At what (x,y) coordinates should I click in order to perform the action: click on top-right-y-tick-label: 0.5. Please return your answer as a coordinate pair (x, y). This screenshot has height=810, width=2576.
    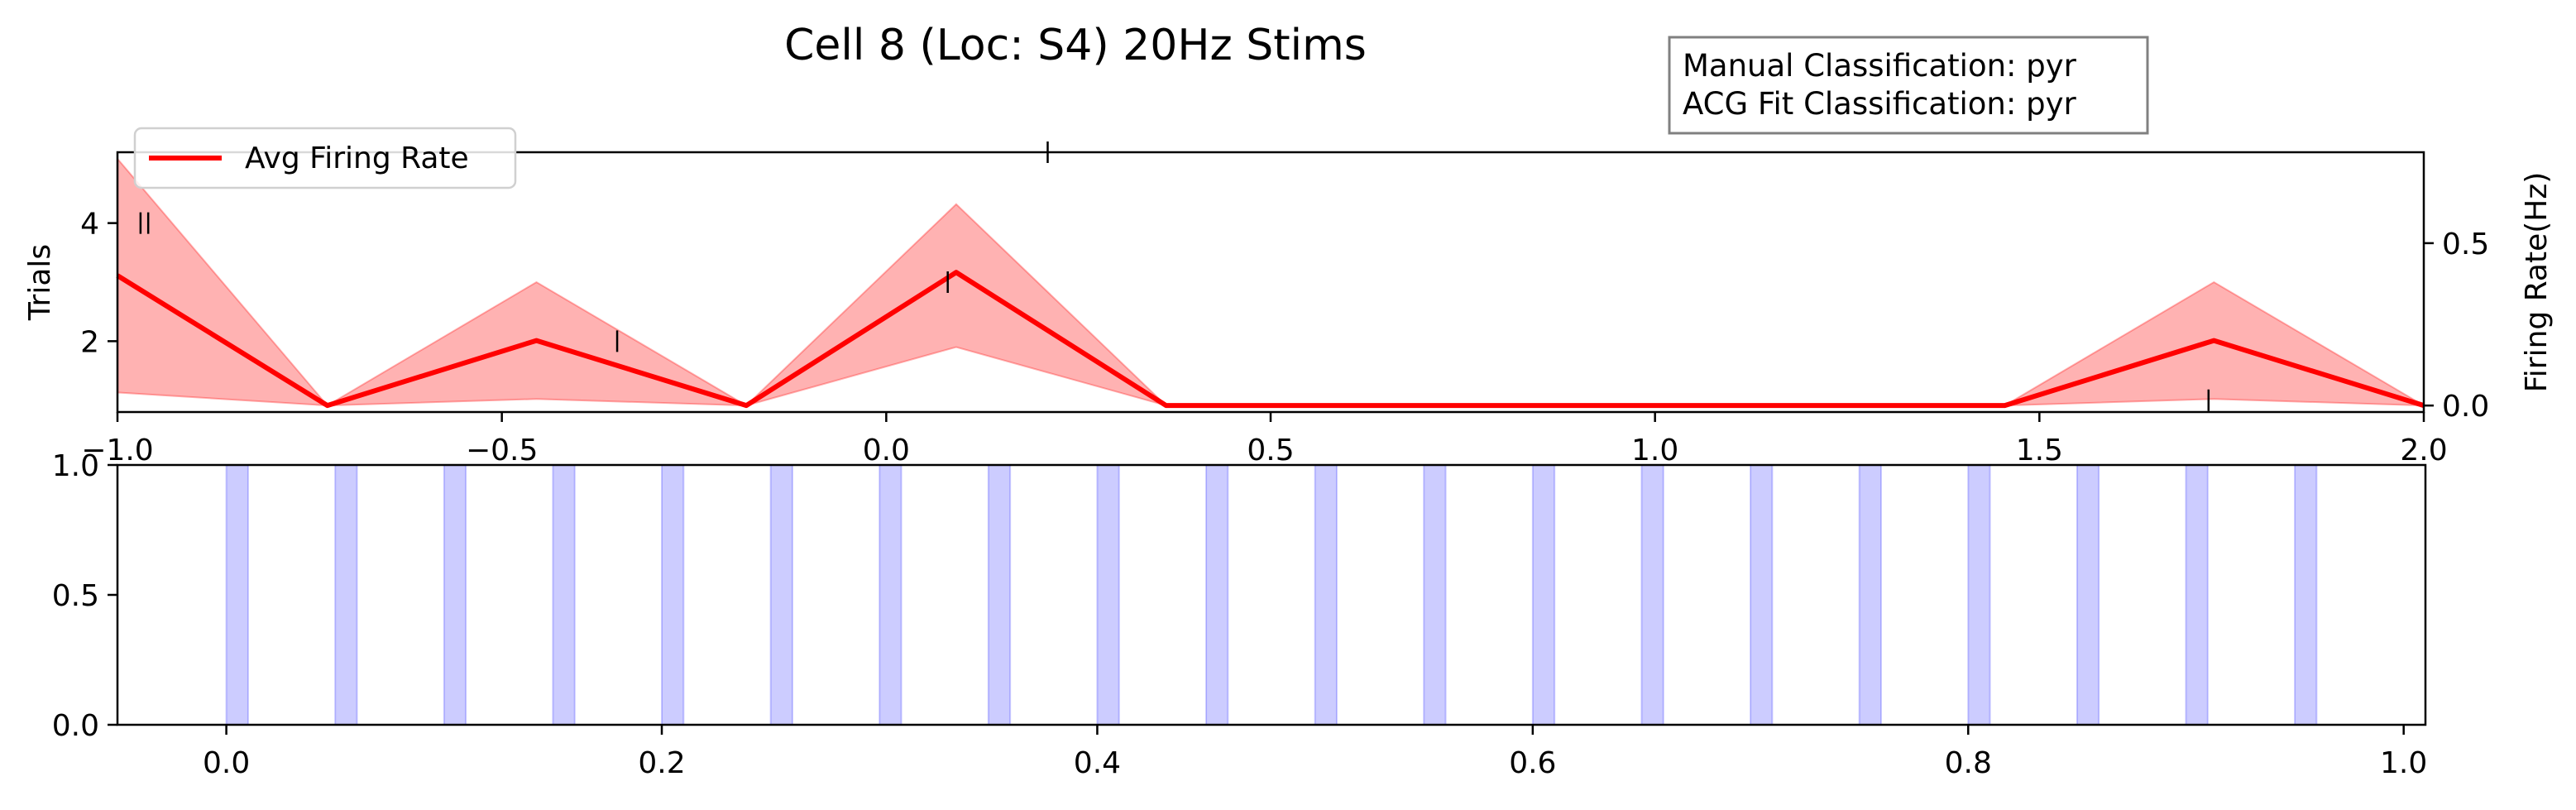
    Looking at the image, I should click on (2465, 244).